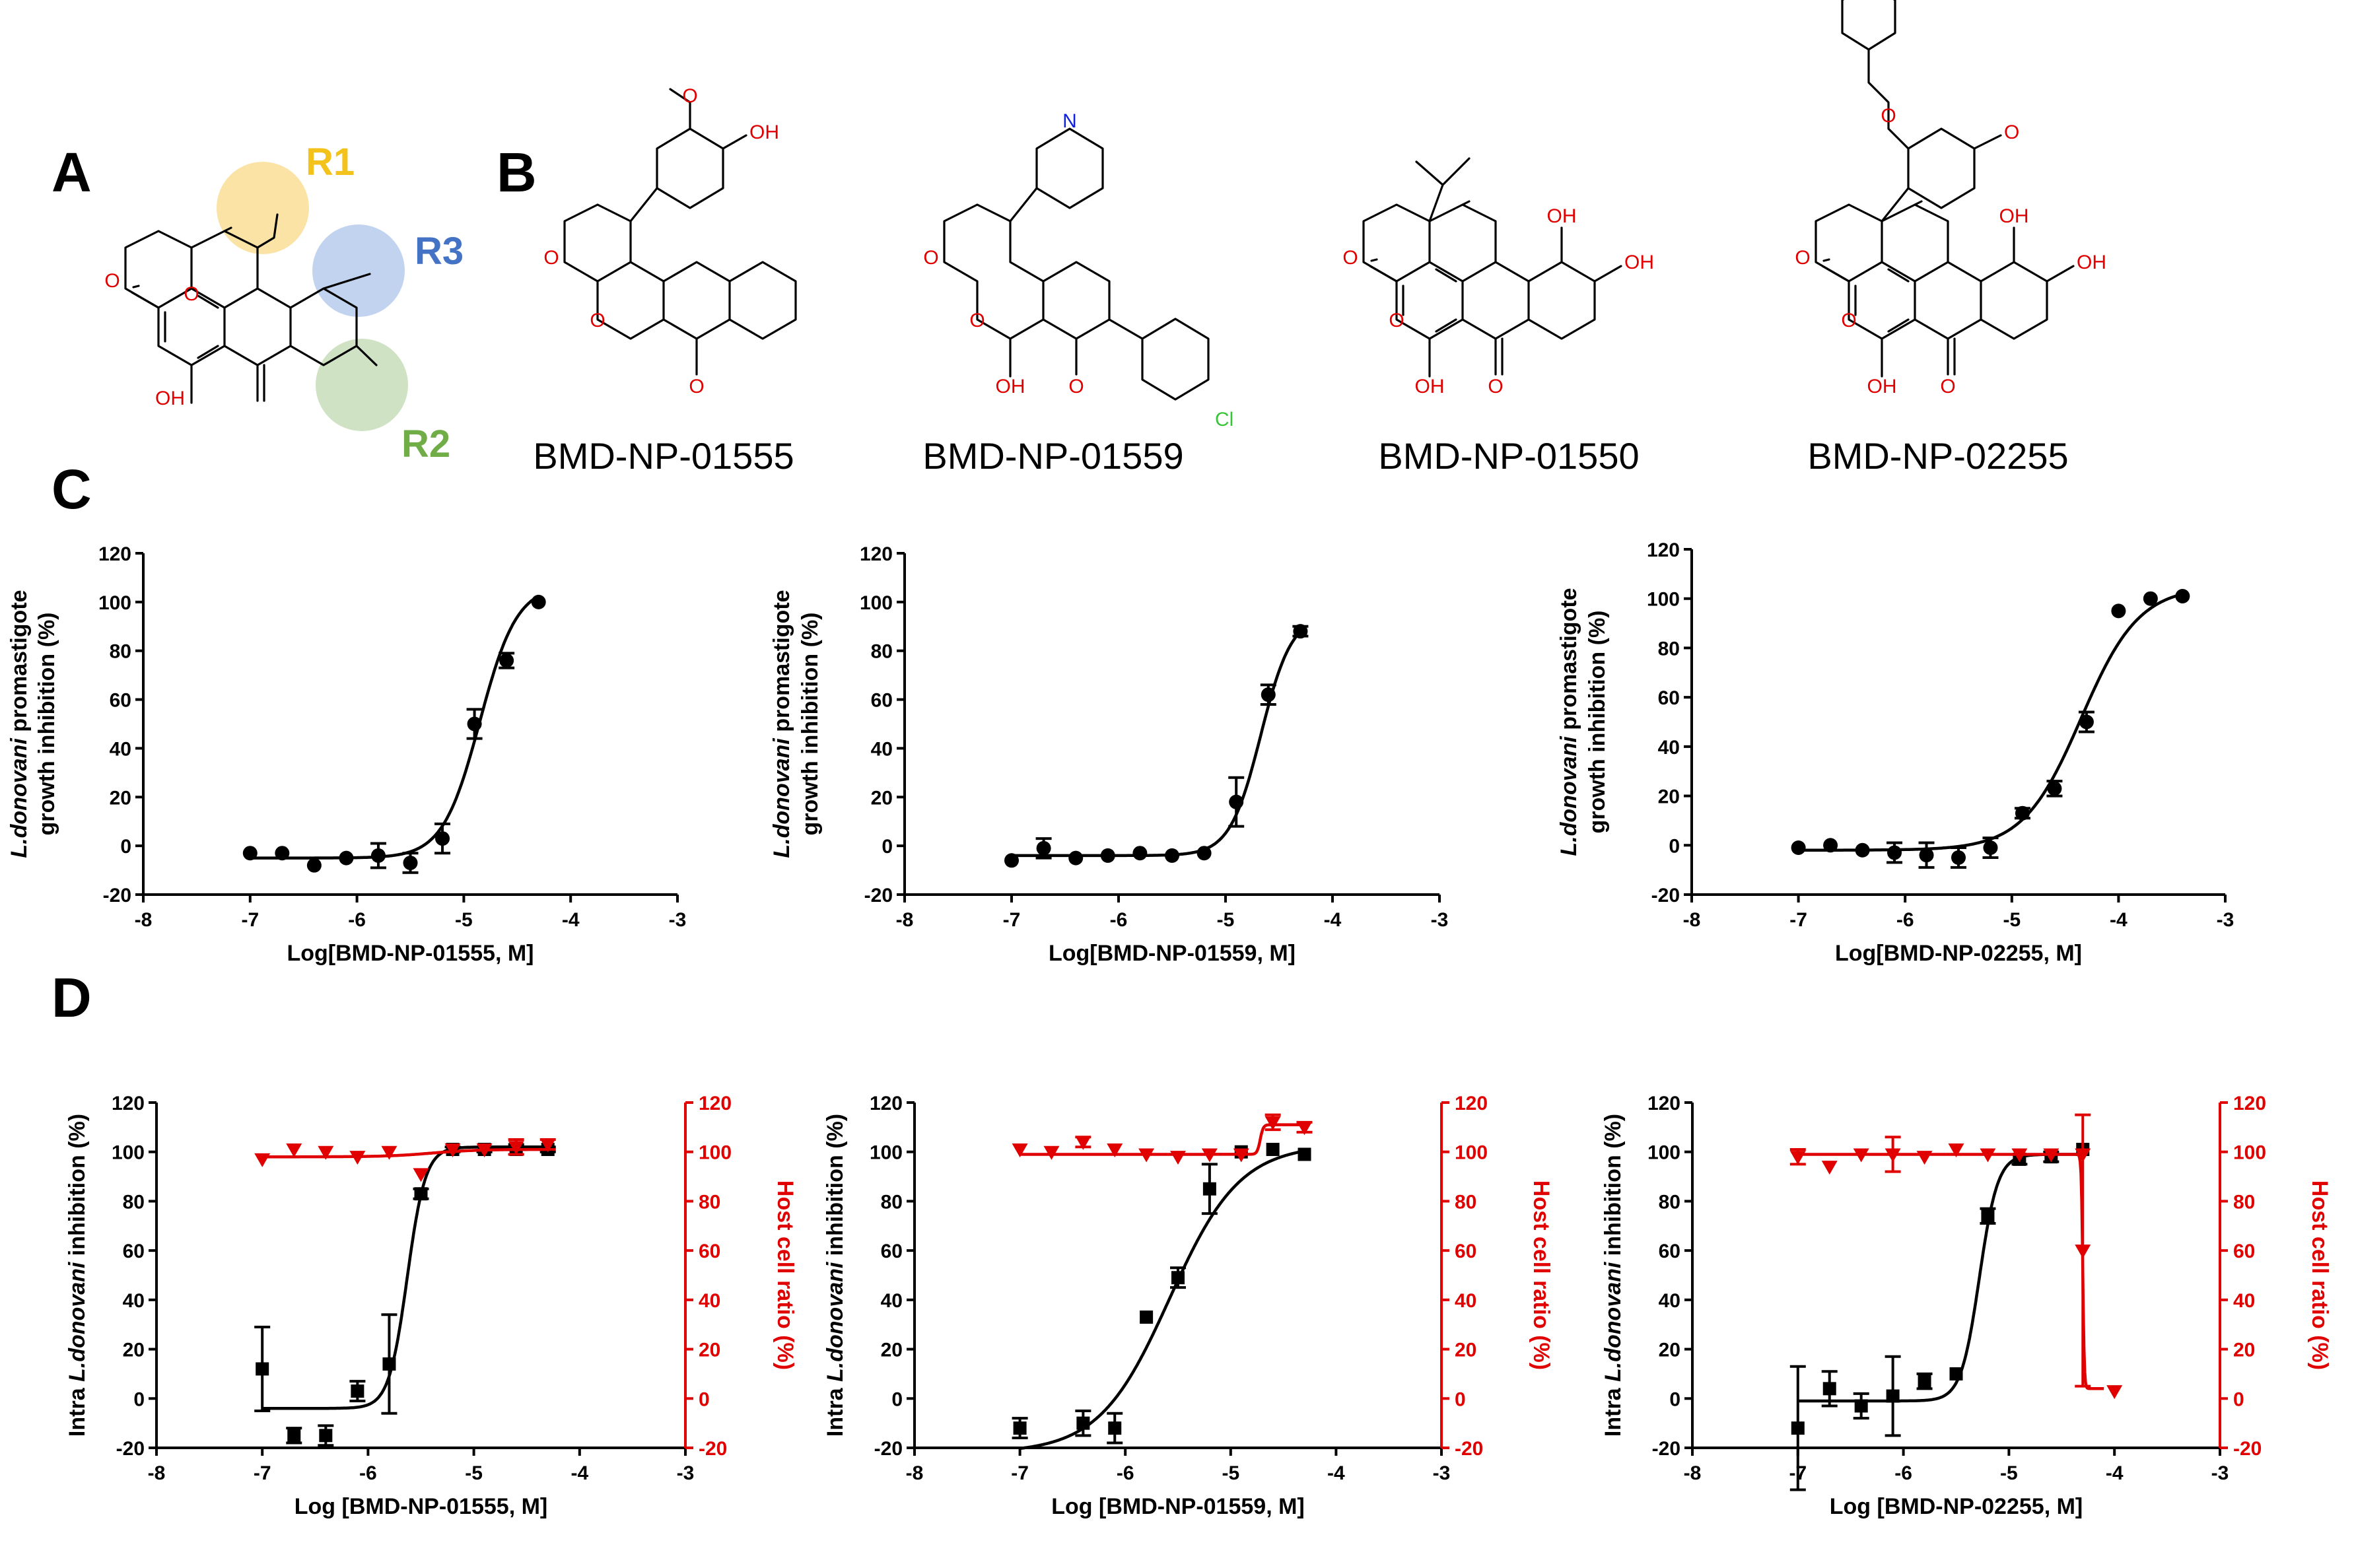 The width and height of the screenshot is (2354, 1568). Describe the element at coordinates (663, 456) in the screenshot. I see `compound-name-01555: BMD-NP-01555` at that location.